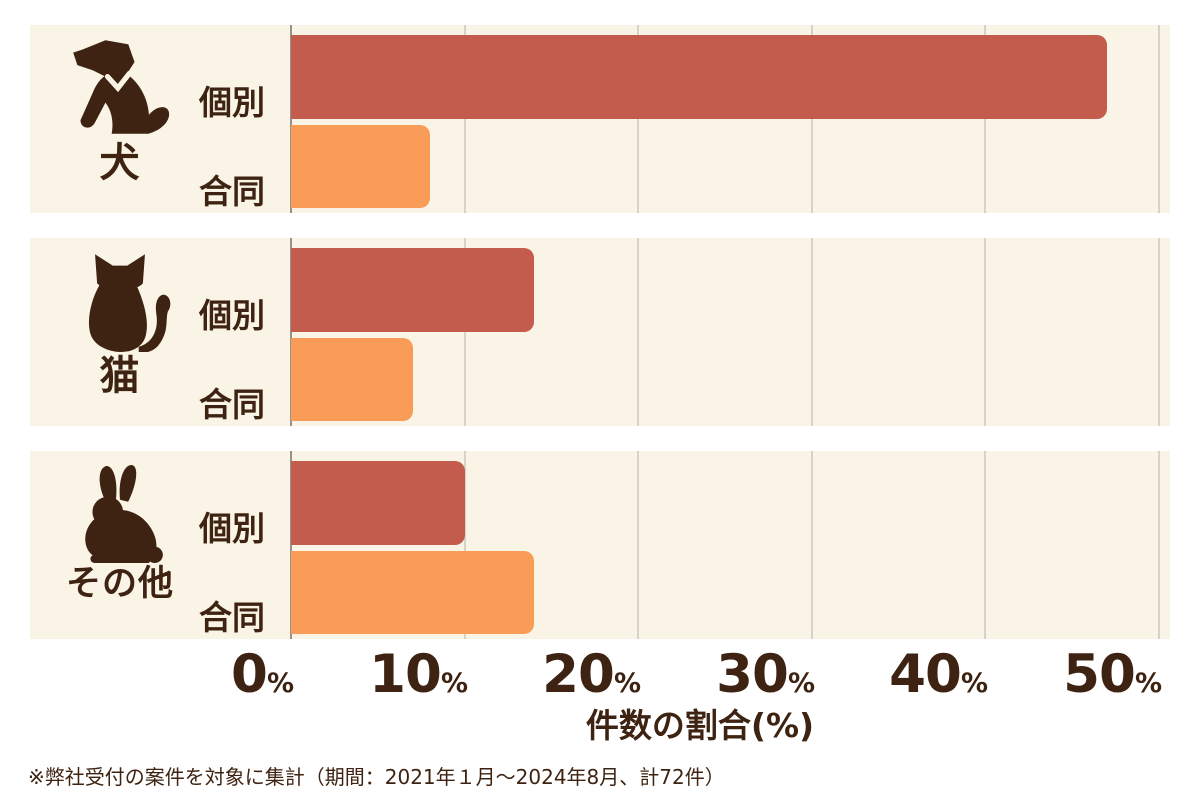  I want to click on cat-row-label-kobetsu: 個別, so click(232, 315).